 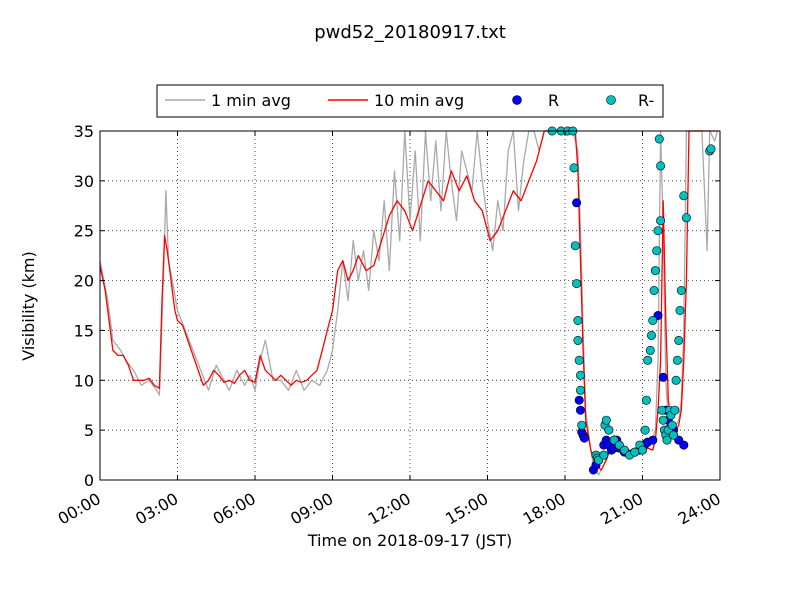 I want to click on legend-label-10min: 10 min avg, so click(x=419, y=100).